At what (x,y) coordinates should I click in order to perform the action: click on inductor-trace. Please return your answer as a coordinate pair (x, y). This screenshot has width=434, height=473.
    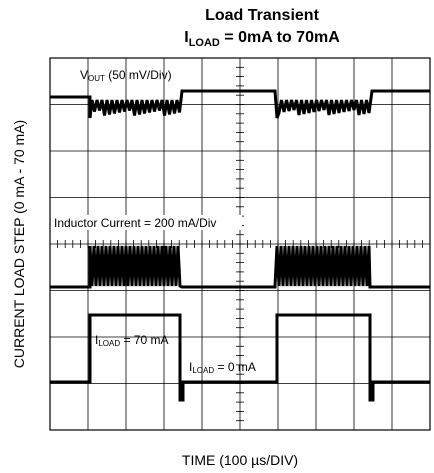
    Looking at the image, I should click on (240, 267).